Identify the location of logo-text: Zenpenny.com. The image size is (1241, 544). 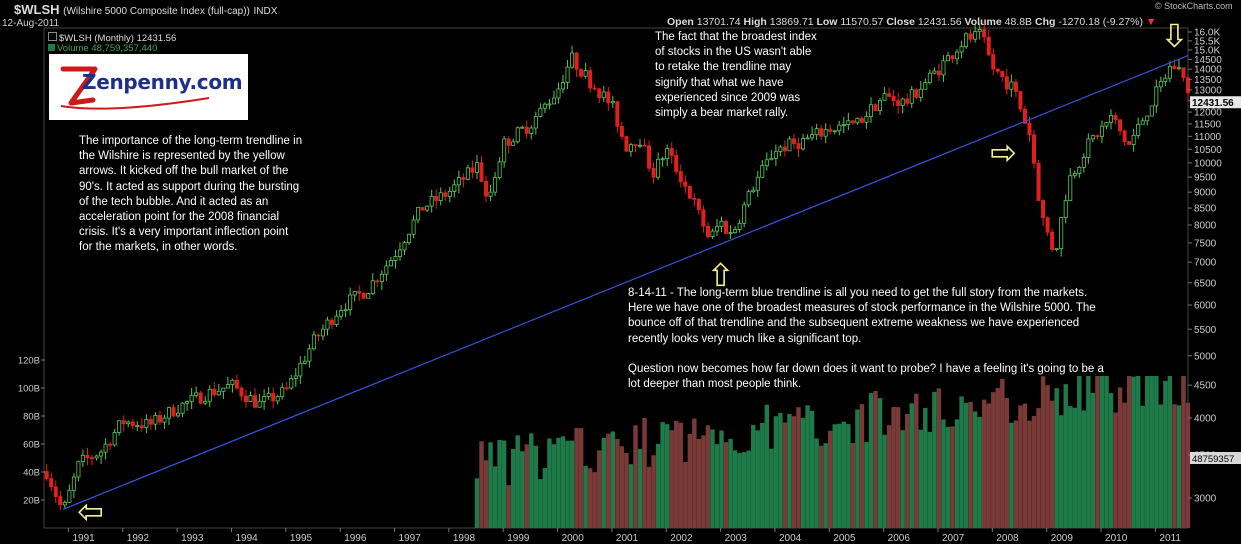
(162, 82).